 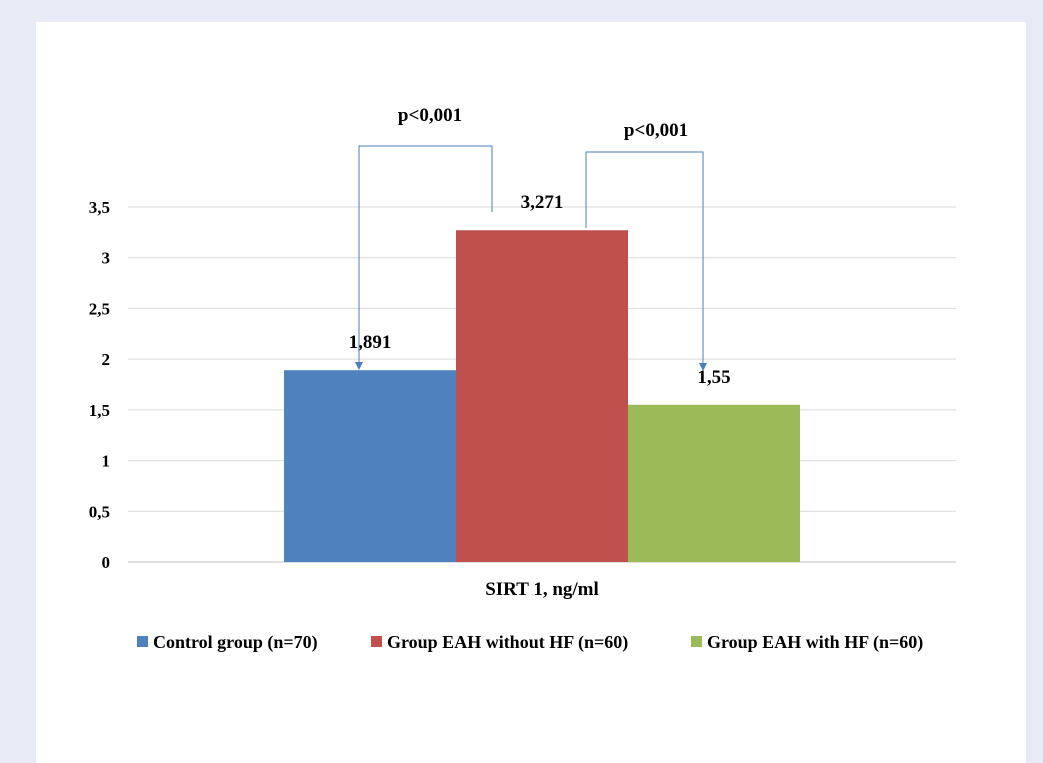 What do you see at coordinates (507, 642) in the screenshot?
I see `legend-label: Group EAH without HF (n=60)` at bounding box center [507, 642].